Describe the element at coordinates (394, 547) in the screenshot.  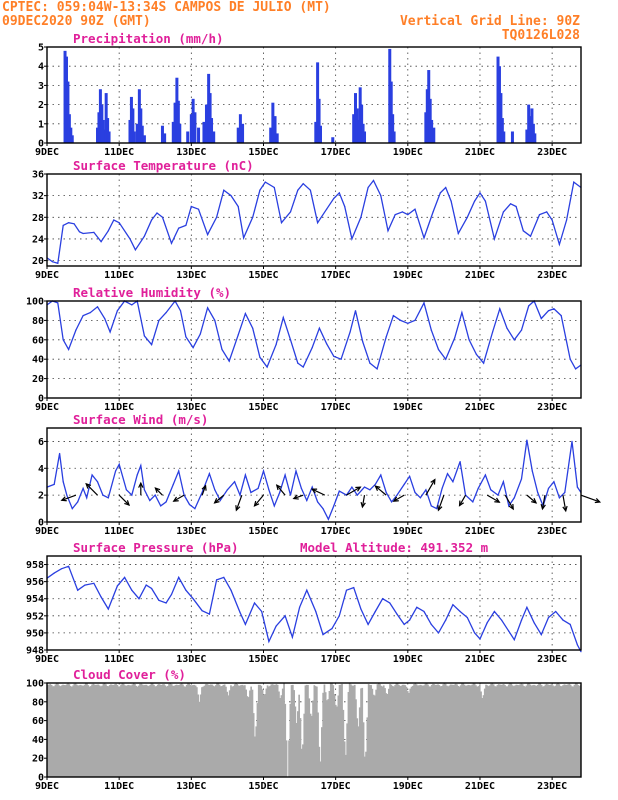
I see `model-altitude: Model Altitude: 491.352 m` at that location.